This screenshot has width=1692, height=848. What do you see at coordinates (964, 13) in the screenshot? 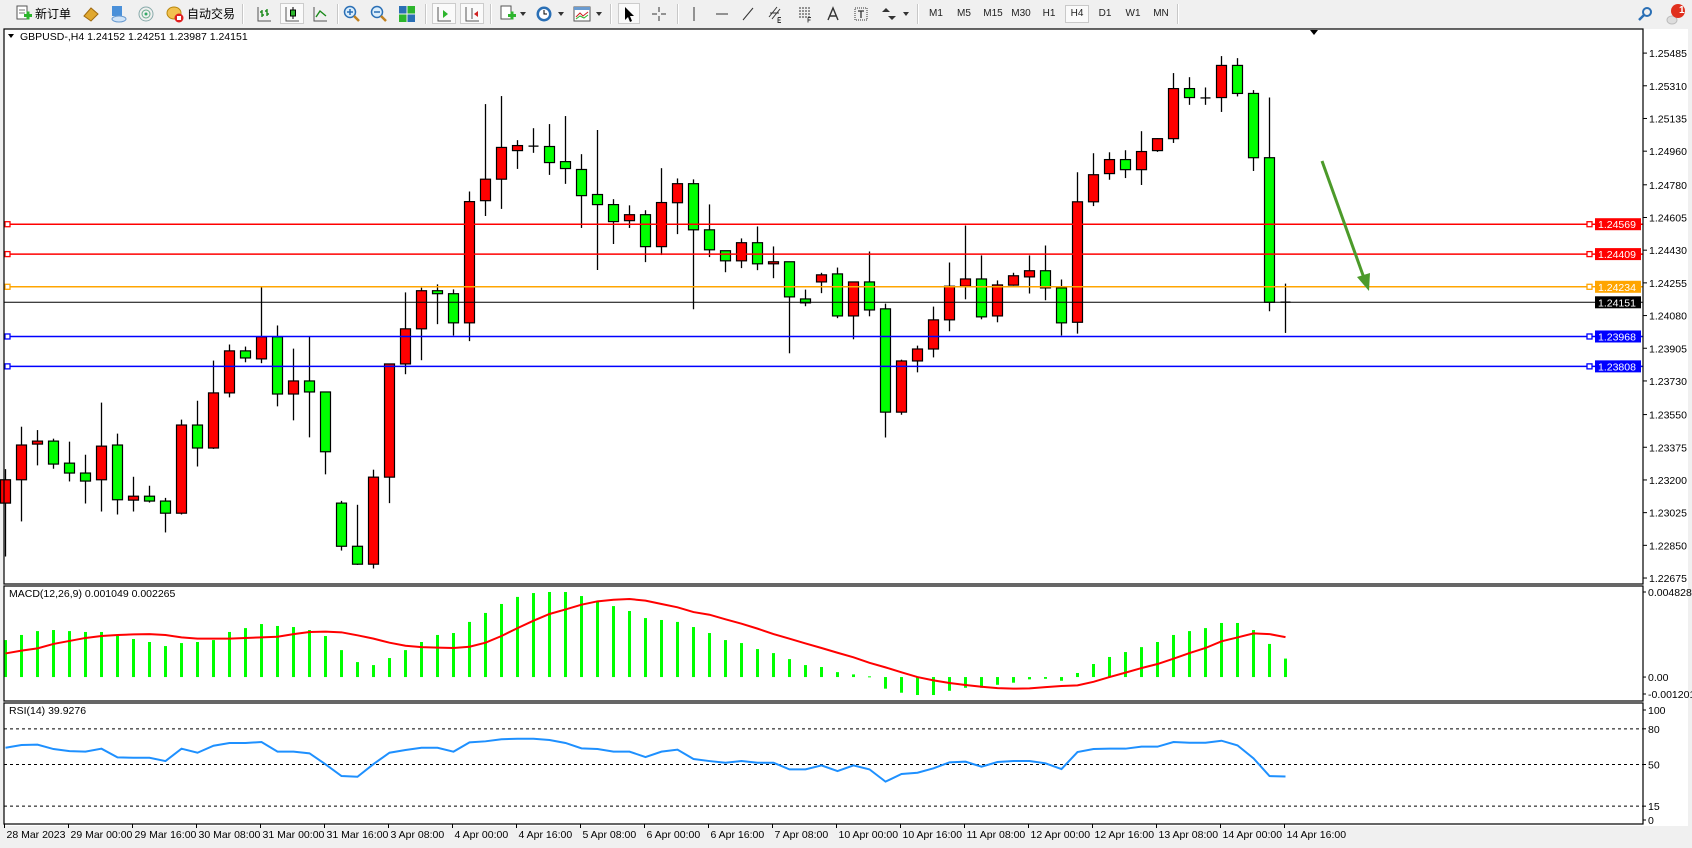
I see `timeframe-m5: M5` at bounding box center [964, 13].